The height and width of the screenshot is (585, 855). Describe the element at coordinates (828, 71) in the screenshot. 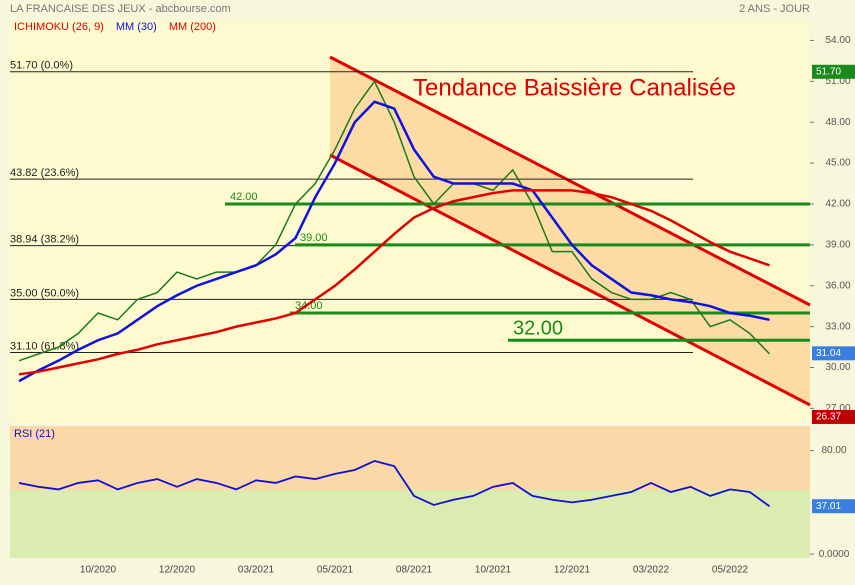

I see `price-tag-label: 51.70` at that location.